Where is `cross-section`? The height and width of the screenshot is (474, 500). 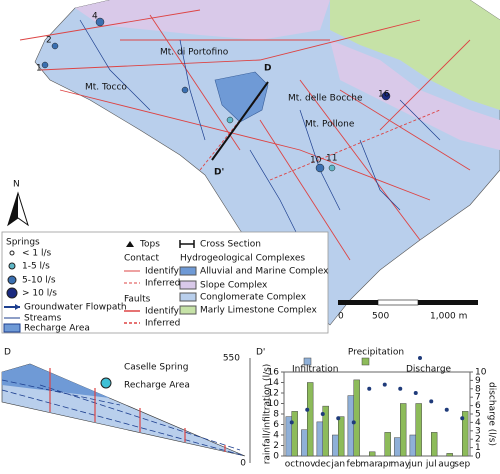
cross-section is located at coordinates (126, 410).